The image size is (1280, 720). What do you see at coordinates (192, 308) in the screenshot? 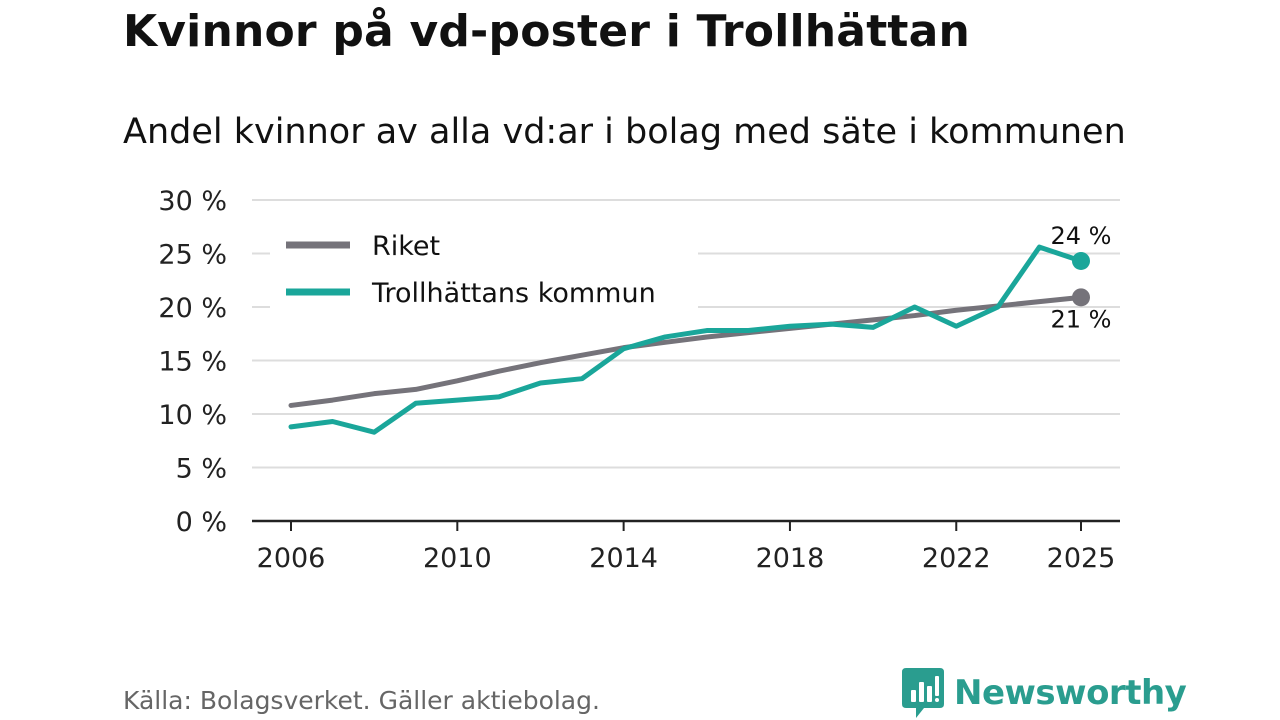
I see `y-tick-label-20: 20 %` at bounding box center [192, 308].